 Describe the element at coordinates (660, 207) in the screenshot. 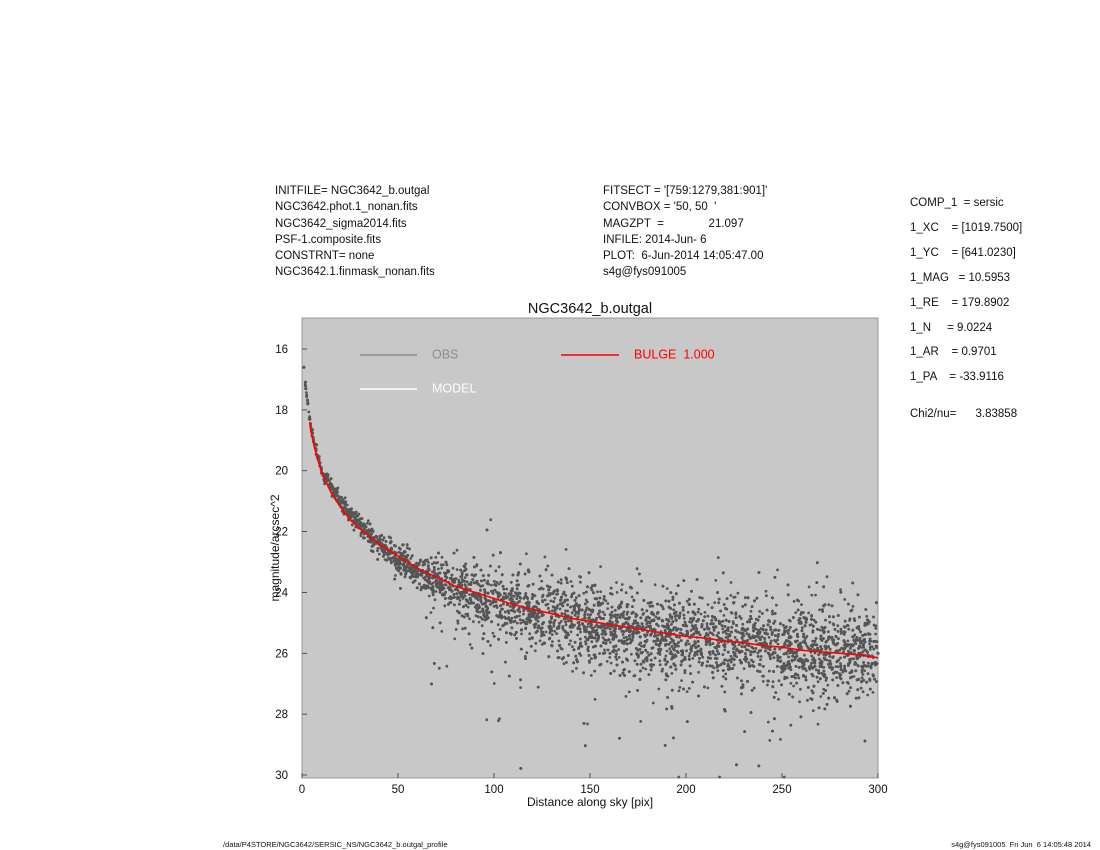

I see `convbox-line: CONVBOX = '50, 50 '` at that location.